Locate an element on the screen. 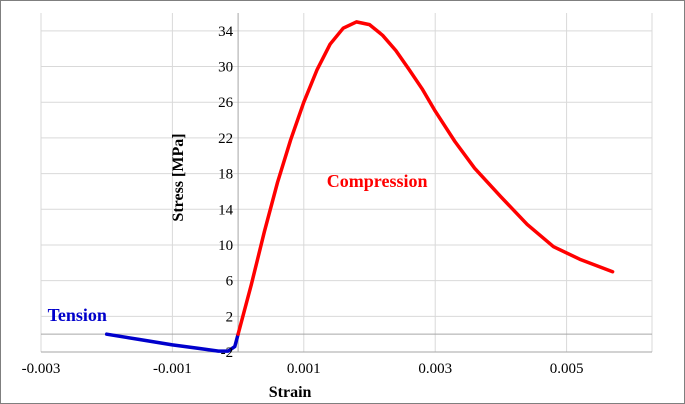 The height and width of the screenshot is (404, 685). x-axis-label: Strain is located at coordinates (290, 392).